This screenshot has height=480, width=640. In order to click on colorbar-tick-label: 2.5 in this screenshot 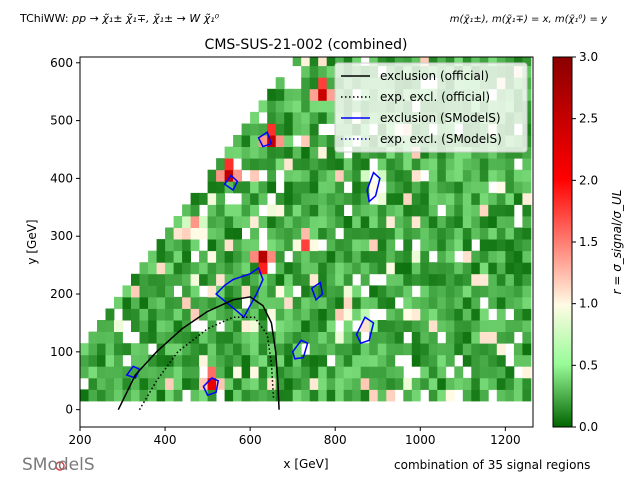, I will do `click(588, 119)`.